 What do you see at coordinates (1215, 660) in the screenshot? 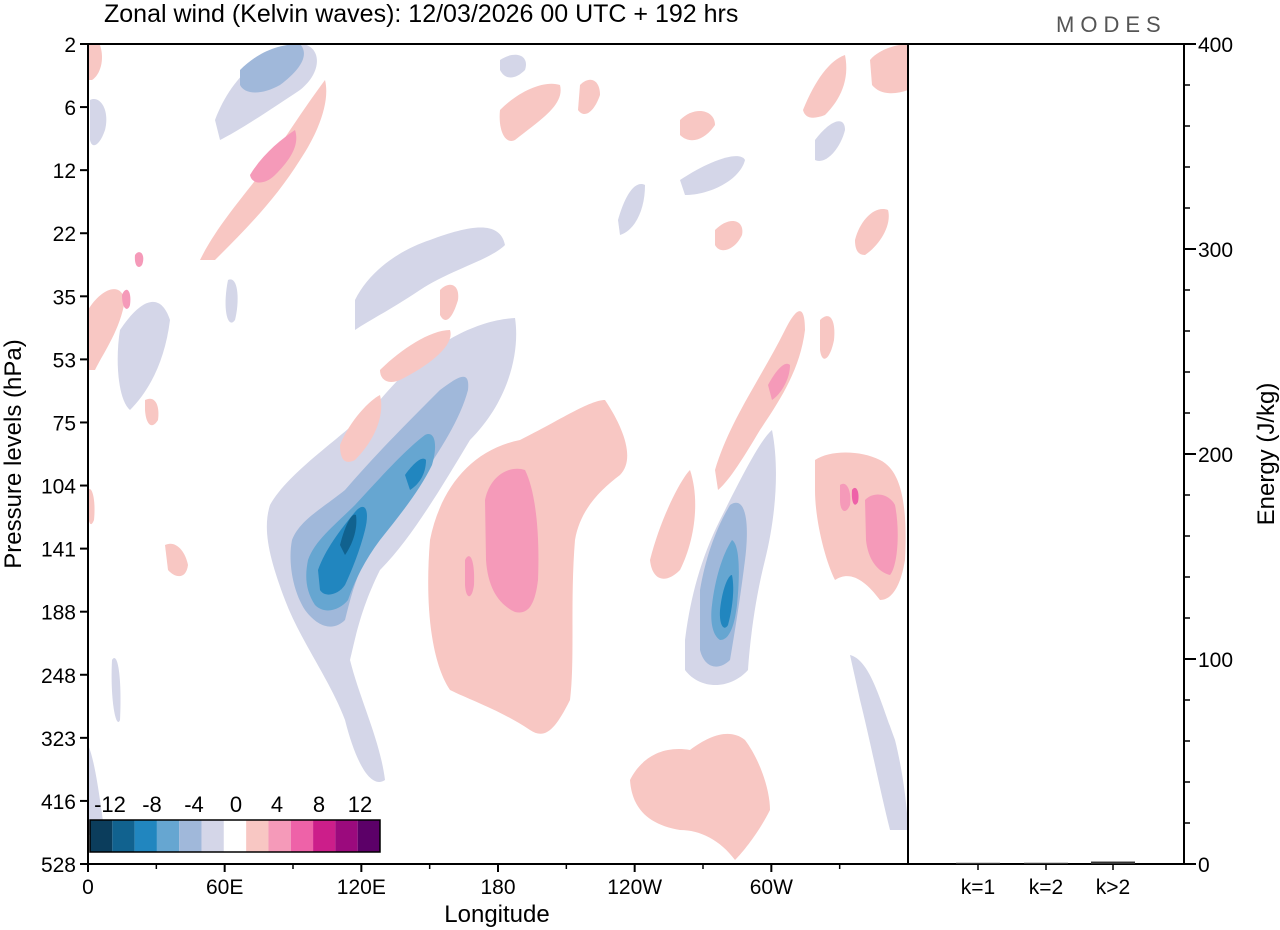
I see `energy-tick-label: 100` at bounding box center [1215, 660].